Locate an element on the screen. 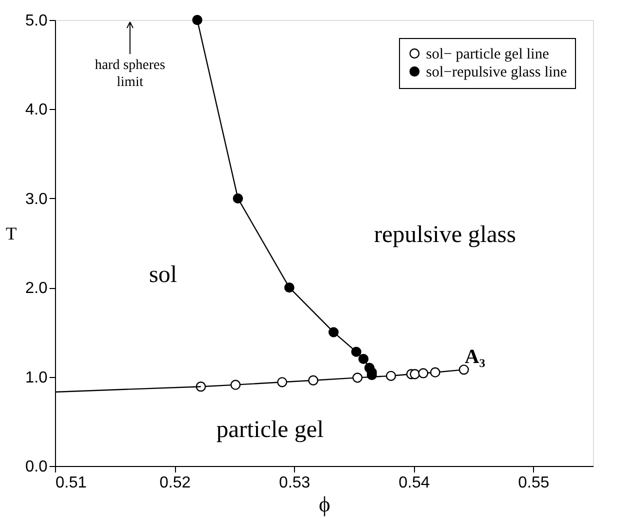 This screenshot has width=638, height=518. x-axis-title: ϕ is located at coordinates (324, 504).